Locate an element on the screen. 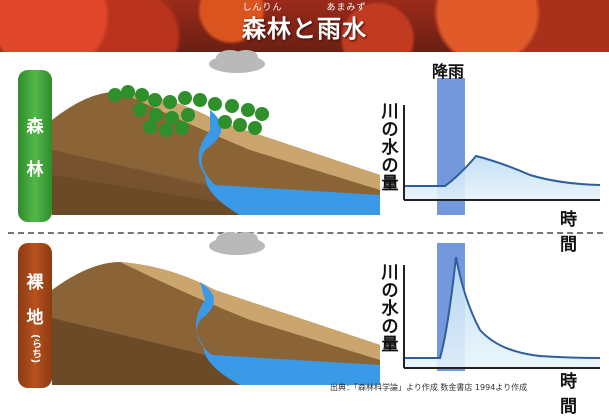  rain-label: 降雨 is located at coordinates (448, 71).